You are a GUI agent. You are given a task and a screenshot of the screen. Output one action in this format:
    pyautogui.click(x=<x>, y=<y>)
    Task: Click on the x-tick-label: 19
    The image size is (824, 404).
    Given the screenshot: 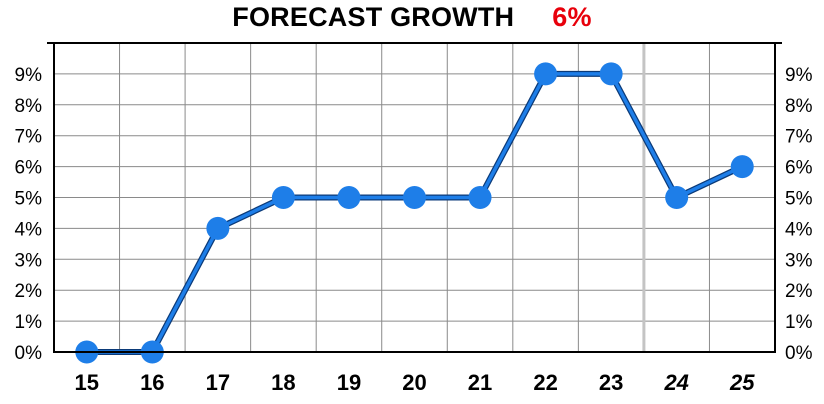 What is the action you would take?
    pyautogui.click(x=349, y=382)
    